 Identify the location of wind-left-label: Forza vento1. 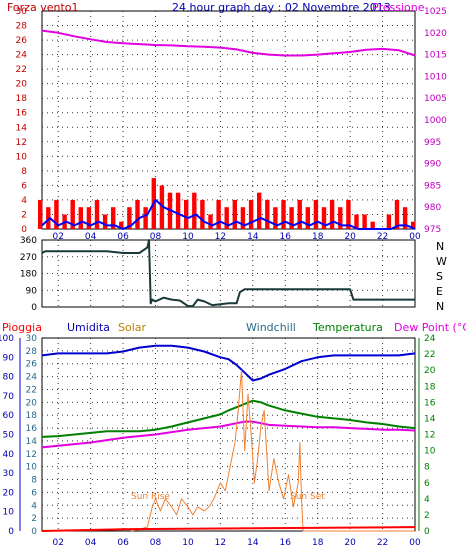
(43, 7).